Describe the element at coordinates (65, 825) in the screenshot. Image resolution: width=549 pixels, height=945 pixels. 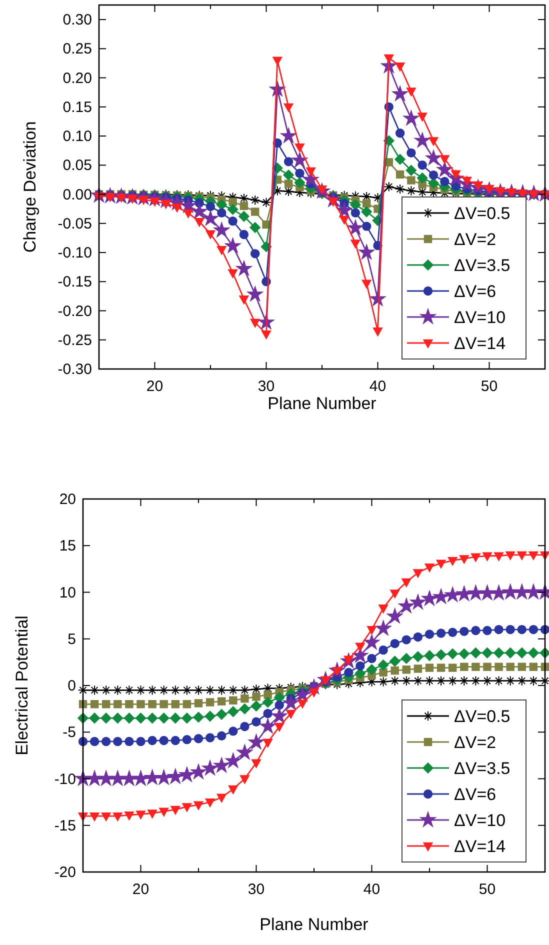
I see `y-tick-label: -15` at that location.